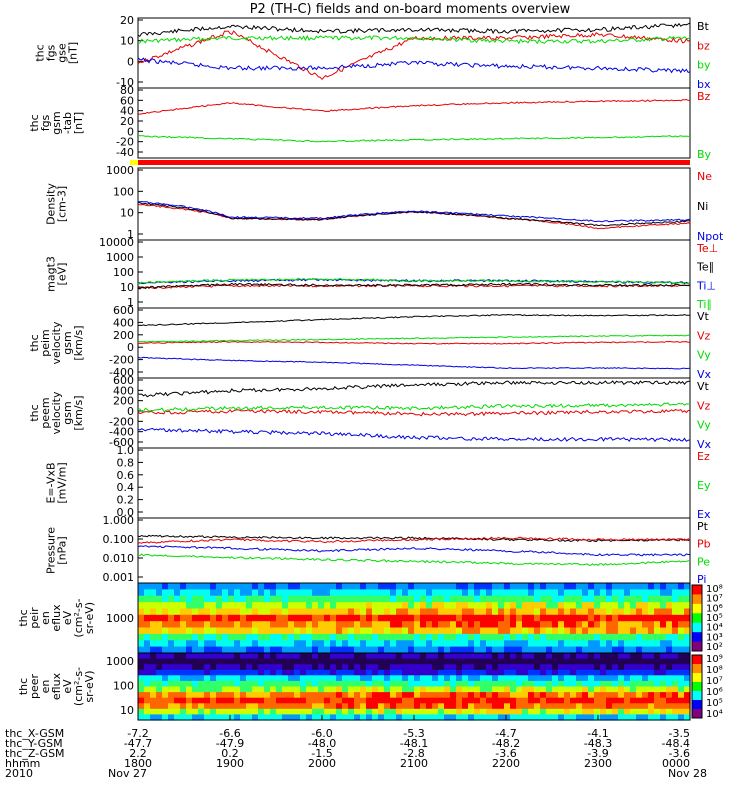 The width and height of the screenshot is (750, 800). What do you see at coordinates (704, 544) in the screenshot?
I see `legend-pb-label: Pb` at bounding box center [704, 544].